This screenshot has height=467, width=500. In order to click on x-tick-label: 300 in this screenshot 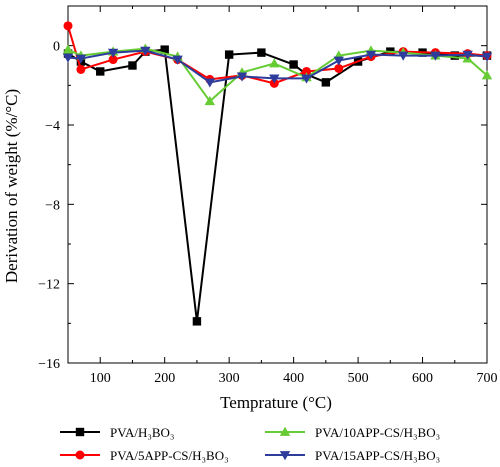, I will do `click(229, 378)`.